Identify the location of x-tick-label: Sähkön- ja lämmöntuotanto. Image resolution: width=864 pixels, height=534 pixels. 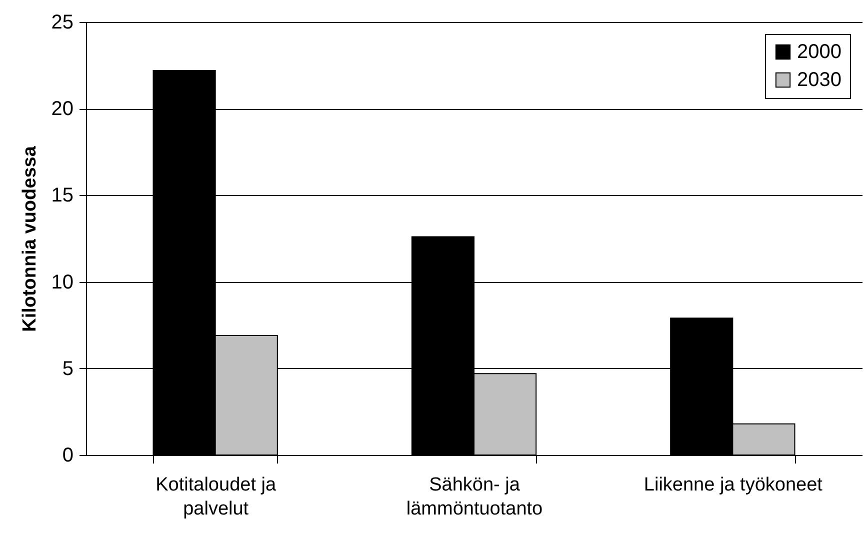
(474, 497).